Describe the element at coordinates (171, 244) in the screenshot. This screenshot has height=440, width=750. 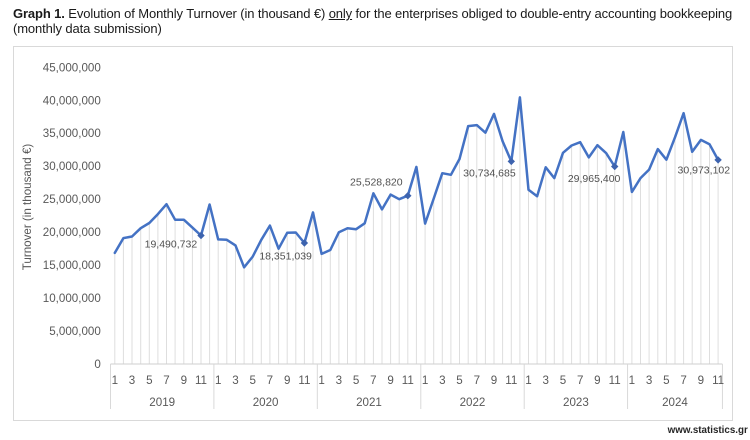
I see `svg-text: 19,490,732` at that location.